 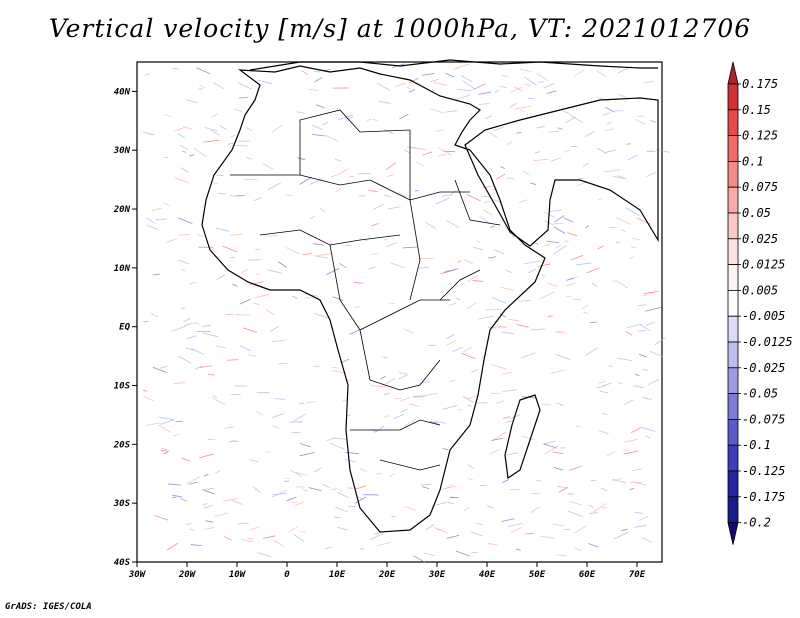 What do you see at coordinates (760, 290) in the screenshot?
I see `colorbar-label: 0.005` at bounding box center [760, 290].